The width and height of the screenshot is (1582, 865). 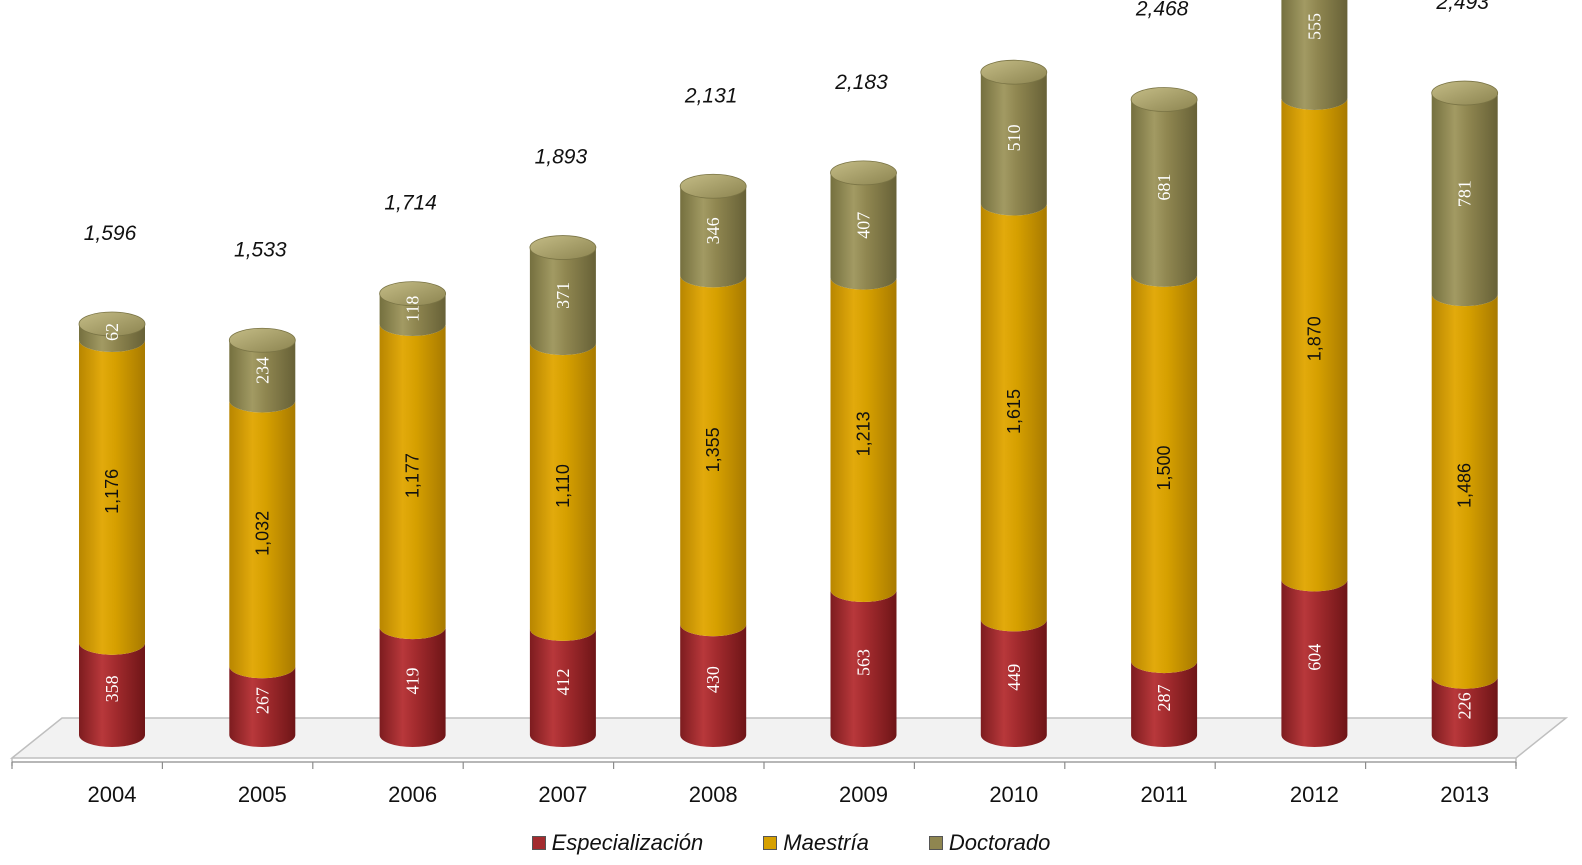 What do you see at coordinates (413, 681) in the screenshot?
I see `segment-value-label: 419` at bounding box center [413, 681].